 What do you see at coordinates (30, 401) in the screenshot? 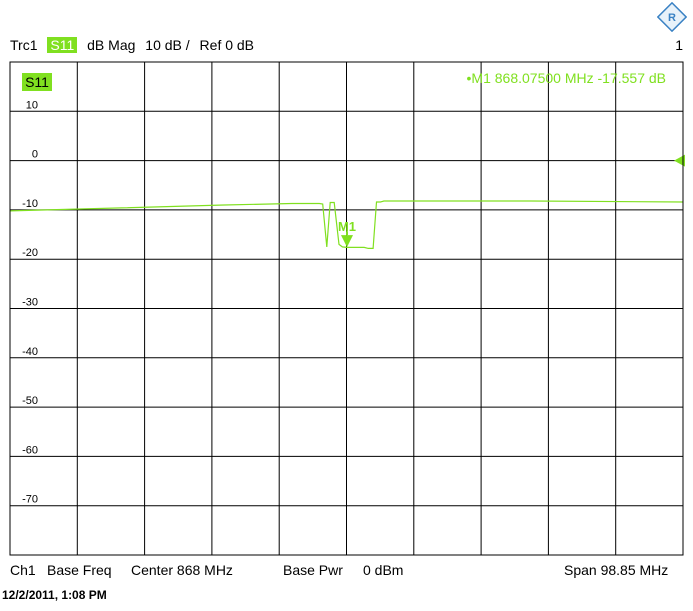
I see `y-tick-label: -50` at bounding box center [30, 401].